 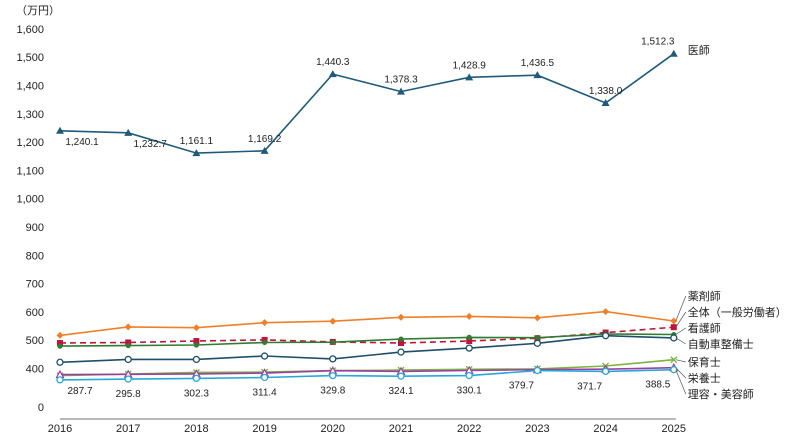 I want to click on series-1-point-2021, so click(x=401, y=91).